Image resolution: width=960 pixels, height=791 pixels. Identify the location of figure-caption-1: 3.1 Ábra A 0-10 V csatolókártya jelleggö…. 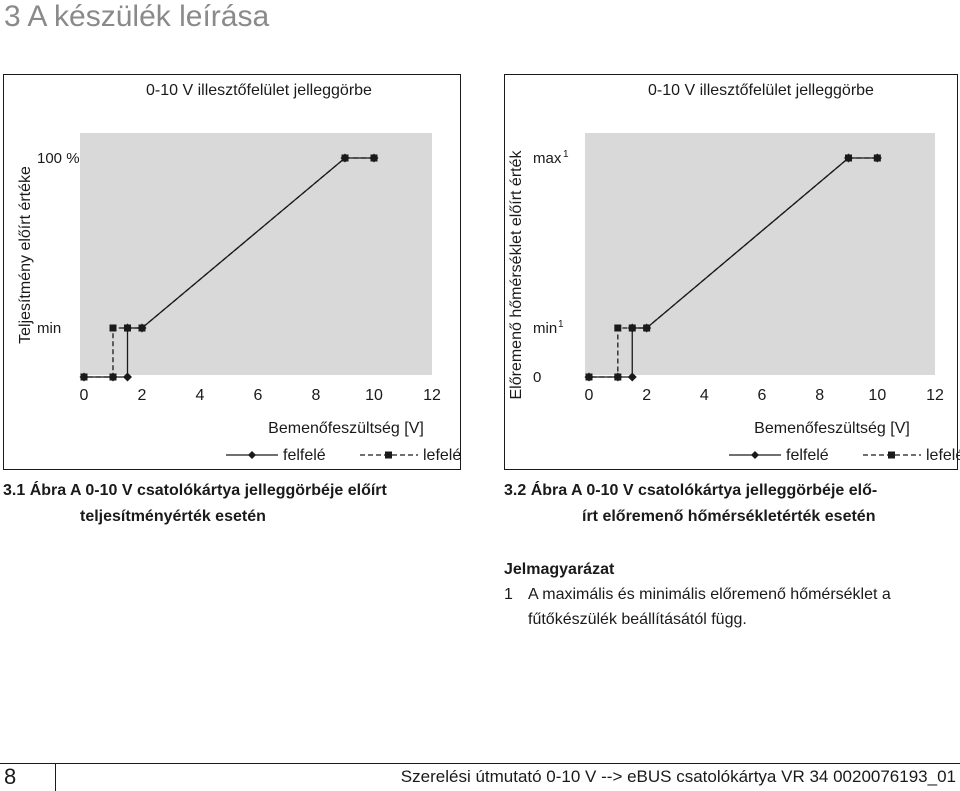
(195, 504).